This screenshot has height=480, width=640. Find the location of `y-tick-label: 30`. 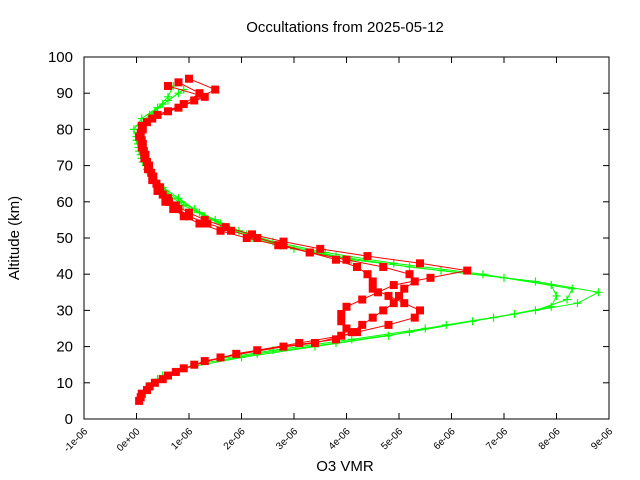

y-tick-label: 30 is located at coordinates (64, 310).